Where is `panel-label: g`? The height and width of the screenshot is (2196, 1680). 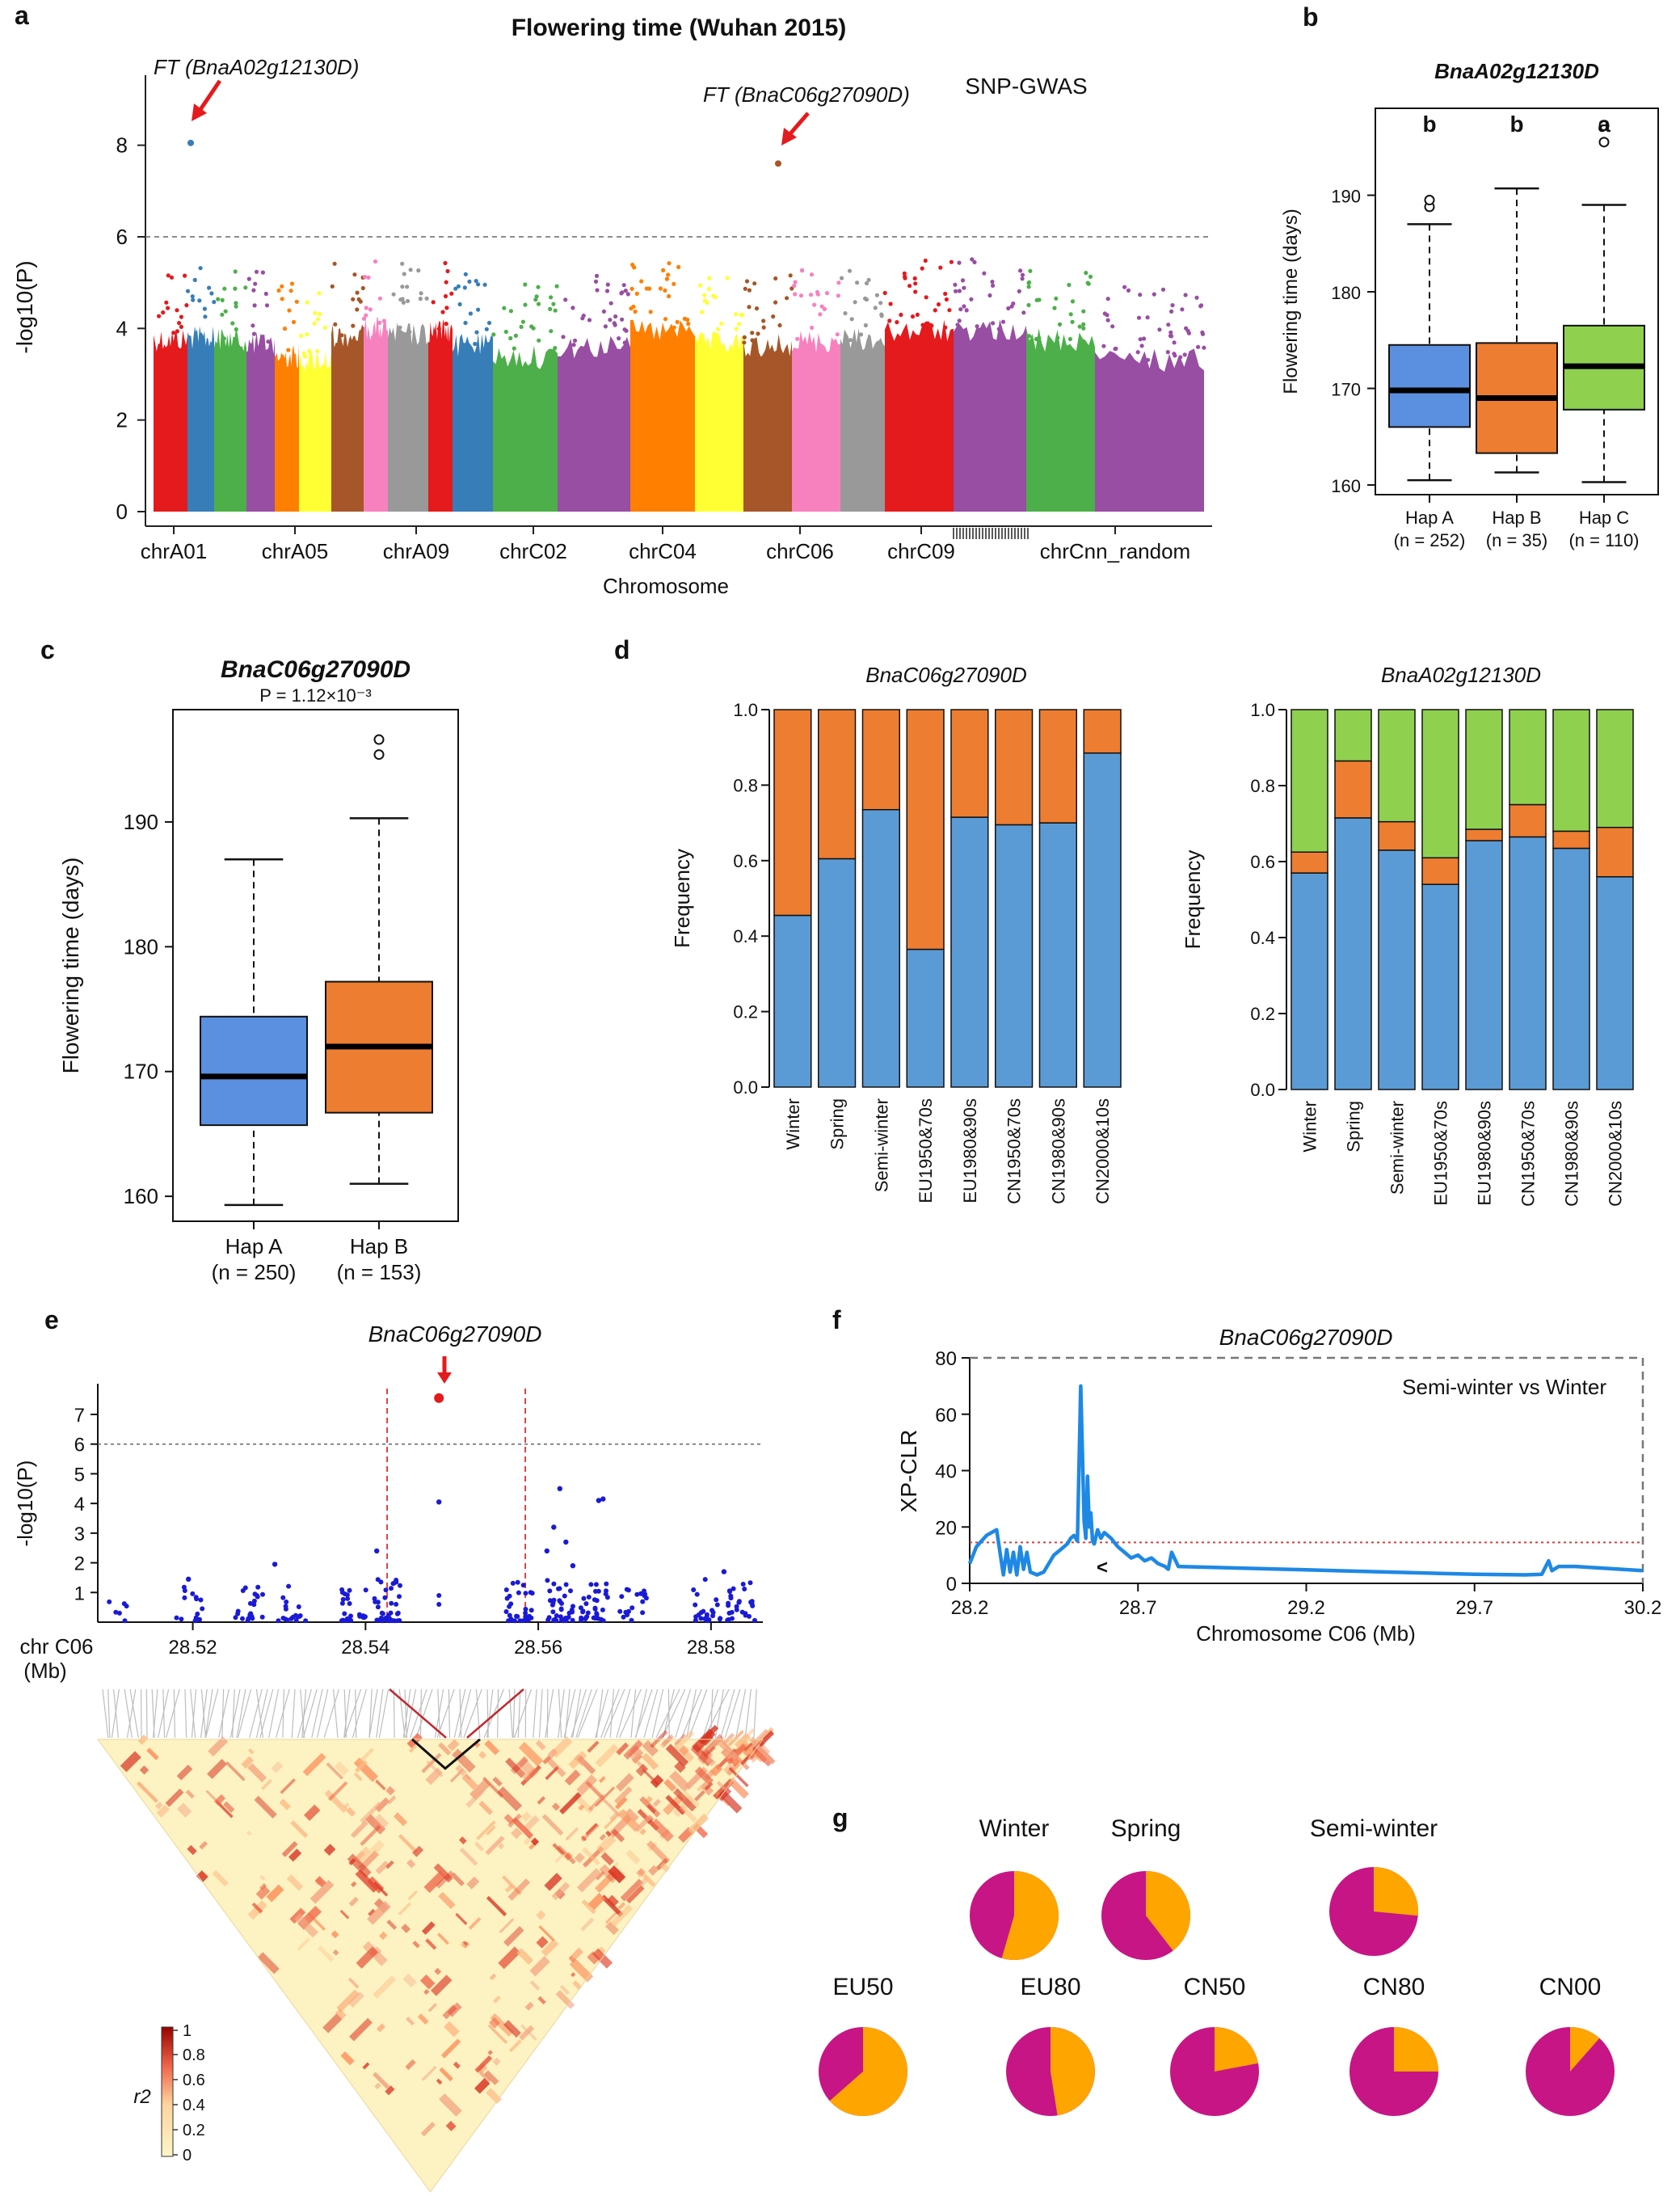 panel-label: g is located at coordinates (840, 1817).